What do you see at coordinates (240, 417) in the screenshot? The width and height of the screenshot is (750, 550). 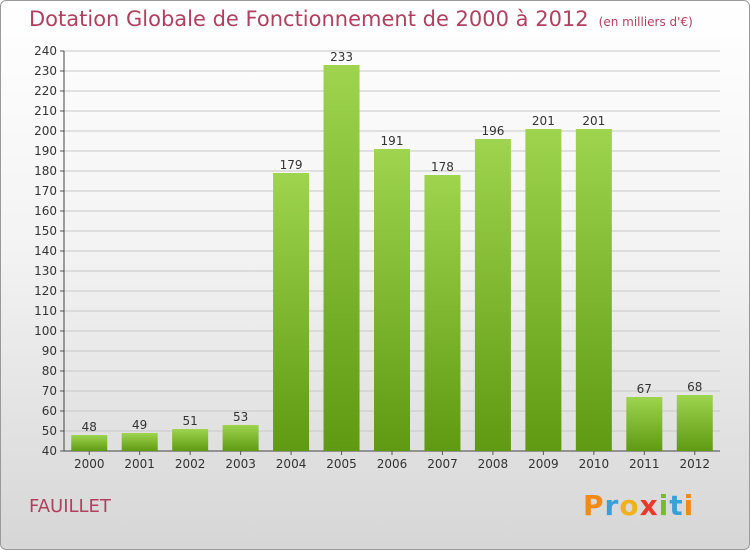 I see `bar-value-label: 53` at bounding box center [240, 417].